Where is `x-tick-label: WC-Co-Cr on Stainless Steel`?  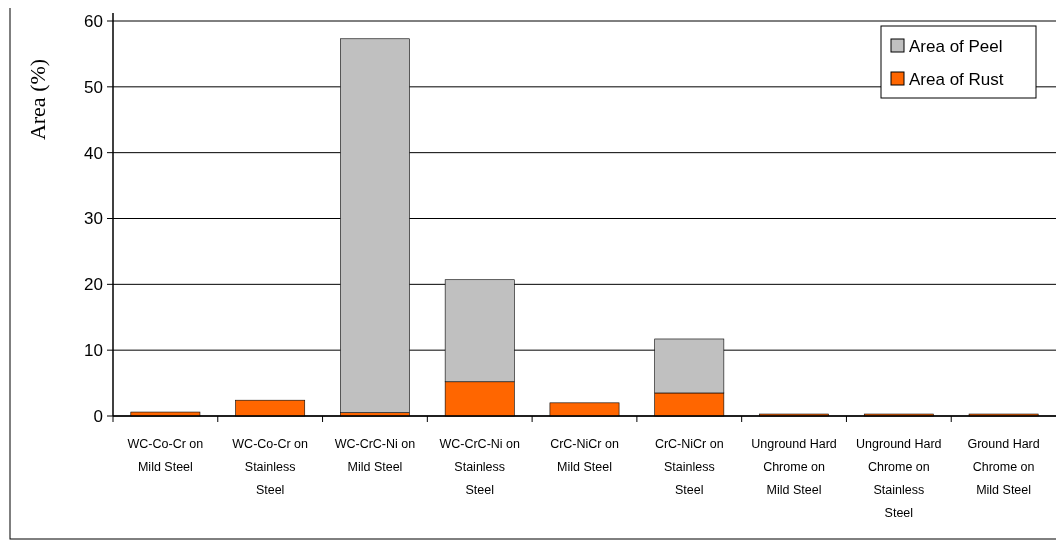 x-tick-label: WC-Co-Cr on Stainless Steel is located at coordinates (270, 467).